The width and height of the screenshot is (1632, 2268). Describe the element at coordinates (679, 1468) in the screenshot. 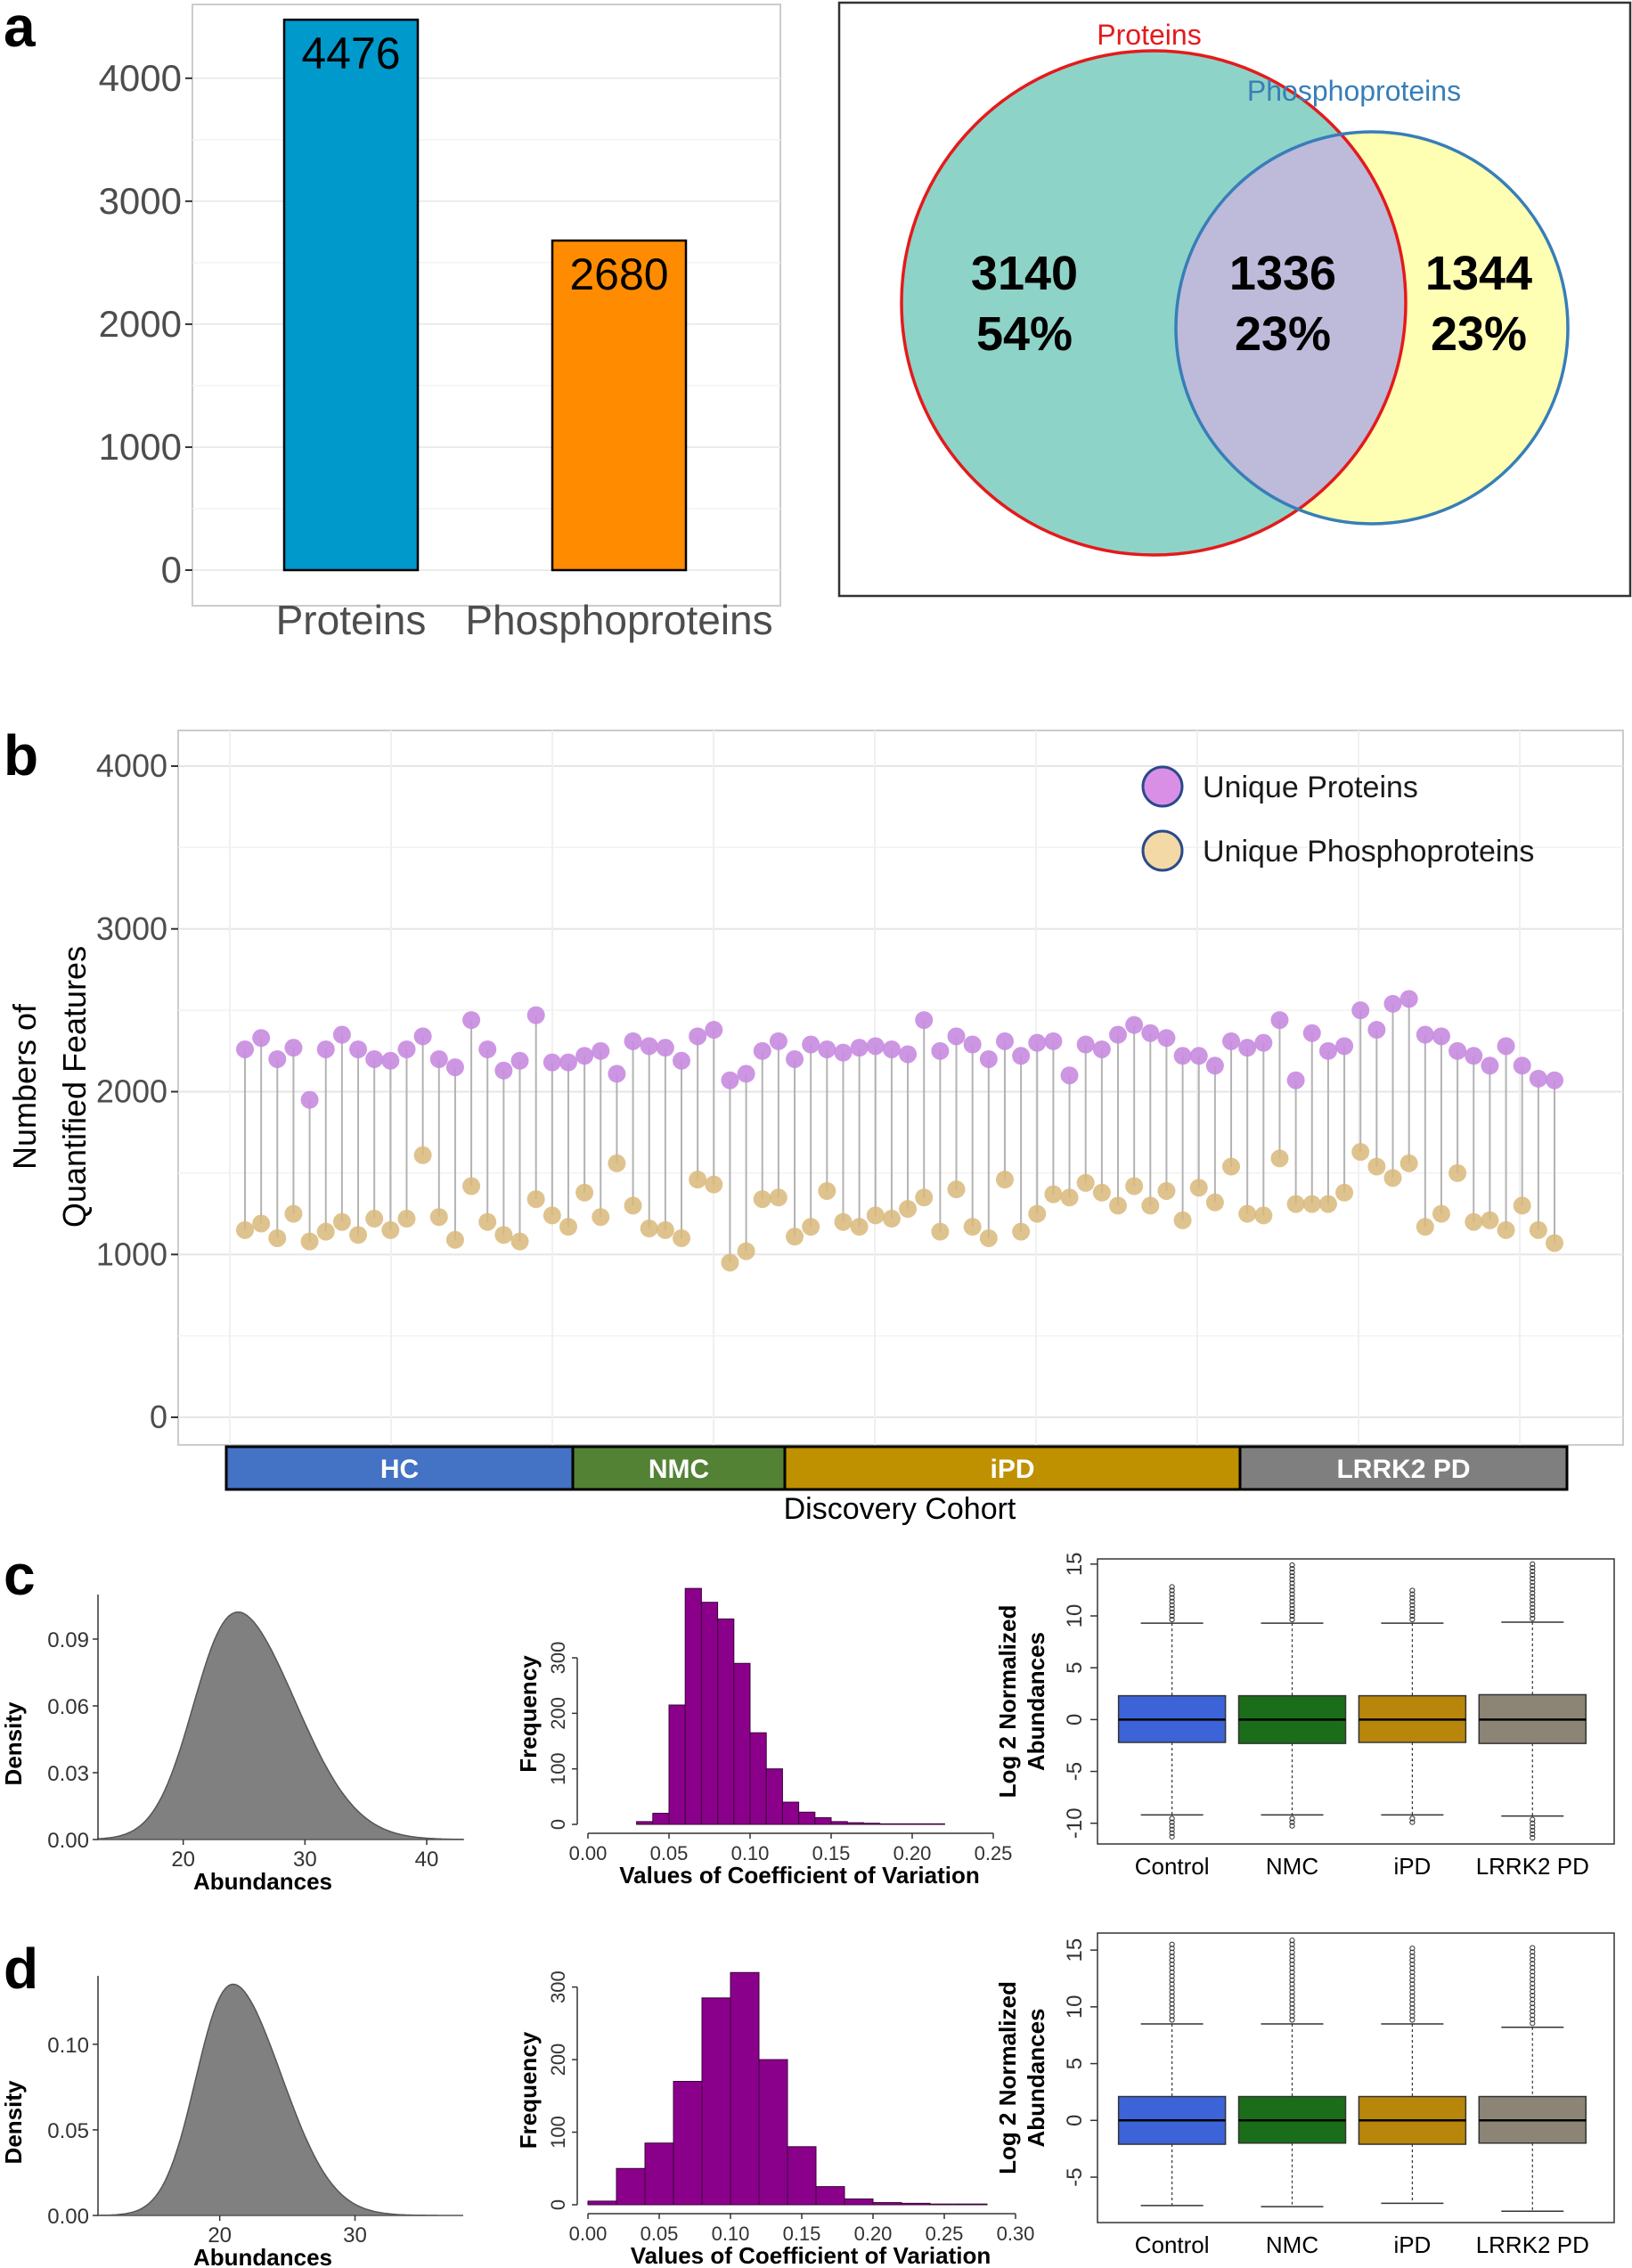

I see `group-bar-nmc` at that location.